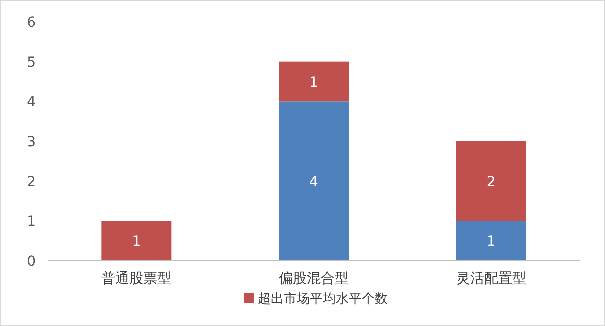 This screenshot has height=326, width=605. What do you see at coordinates (137, 278) in the screenshot?
I see `x-tick-label: 普通股票型` at bounding box center [137, 278].